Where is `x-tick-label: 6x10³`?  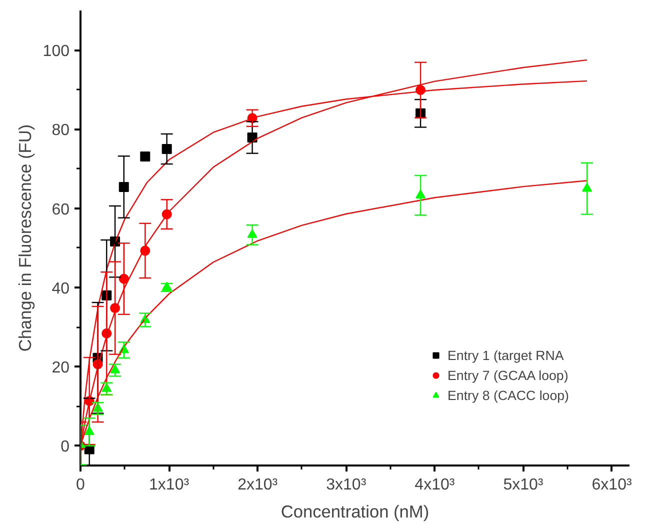
x-tick-label: 6x10³ is located at coordinates (612, 485).